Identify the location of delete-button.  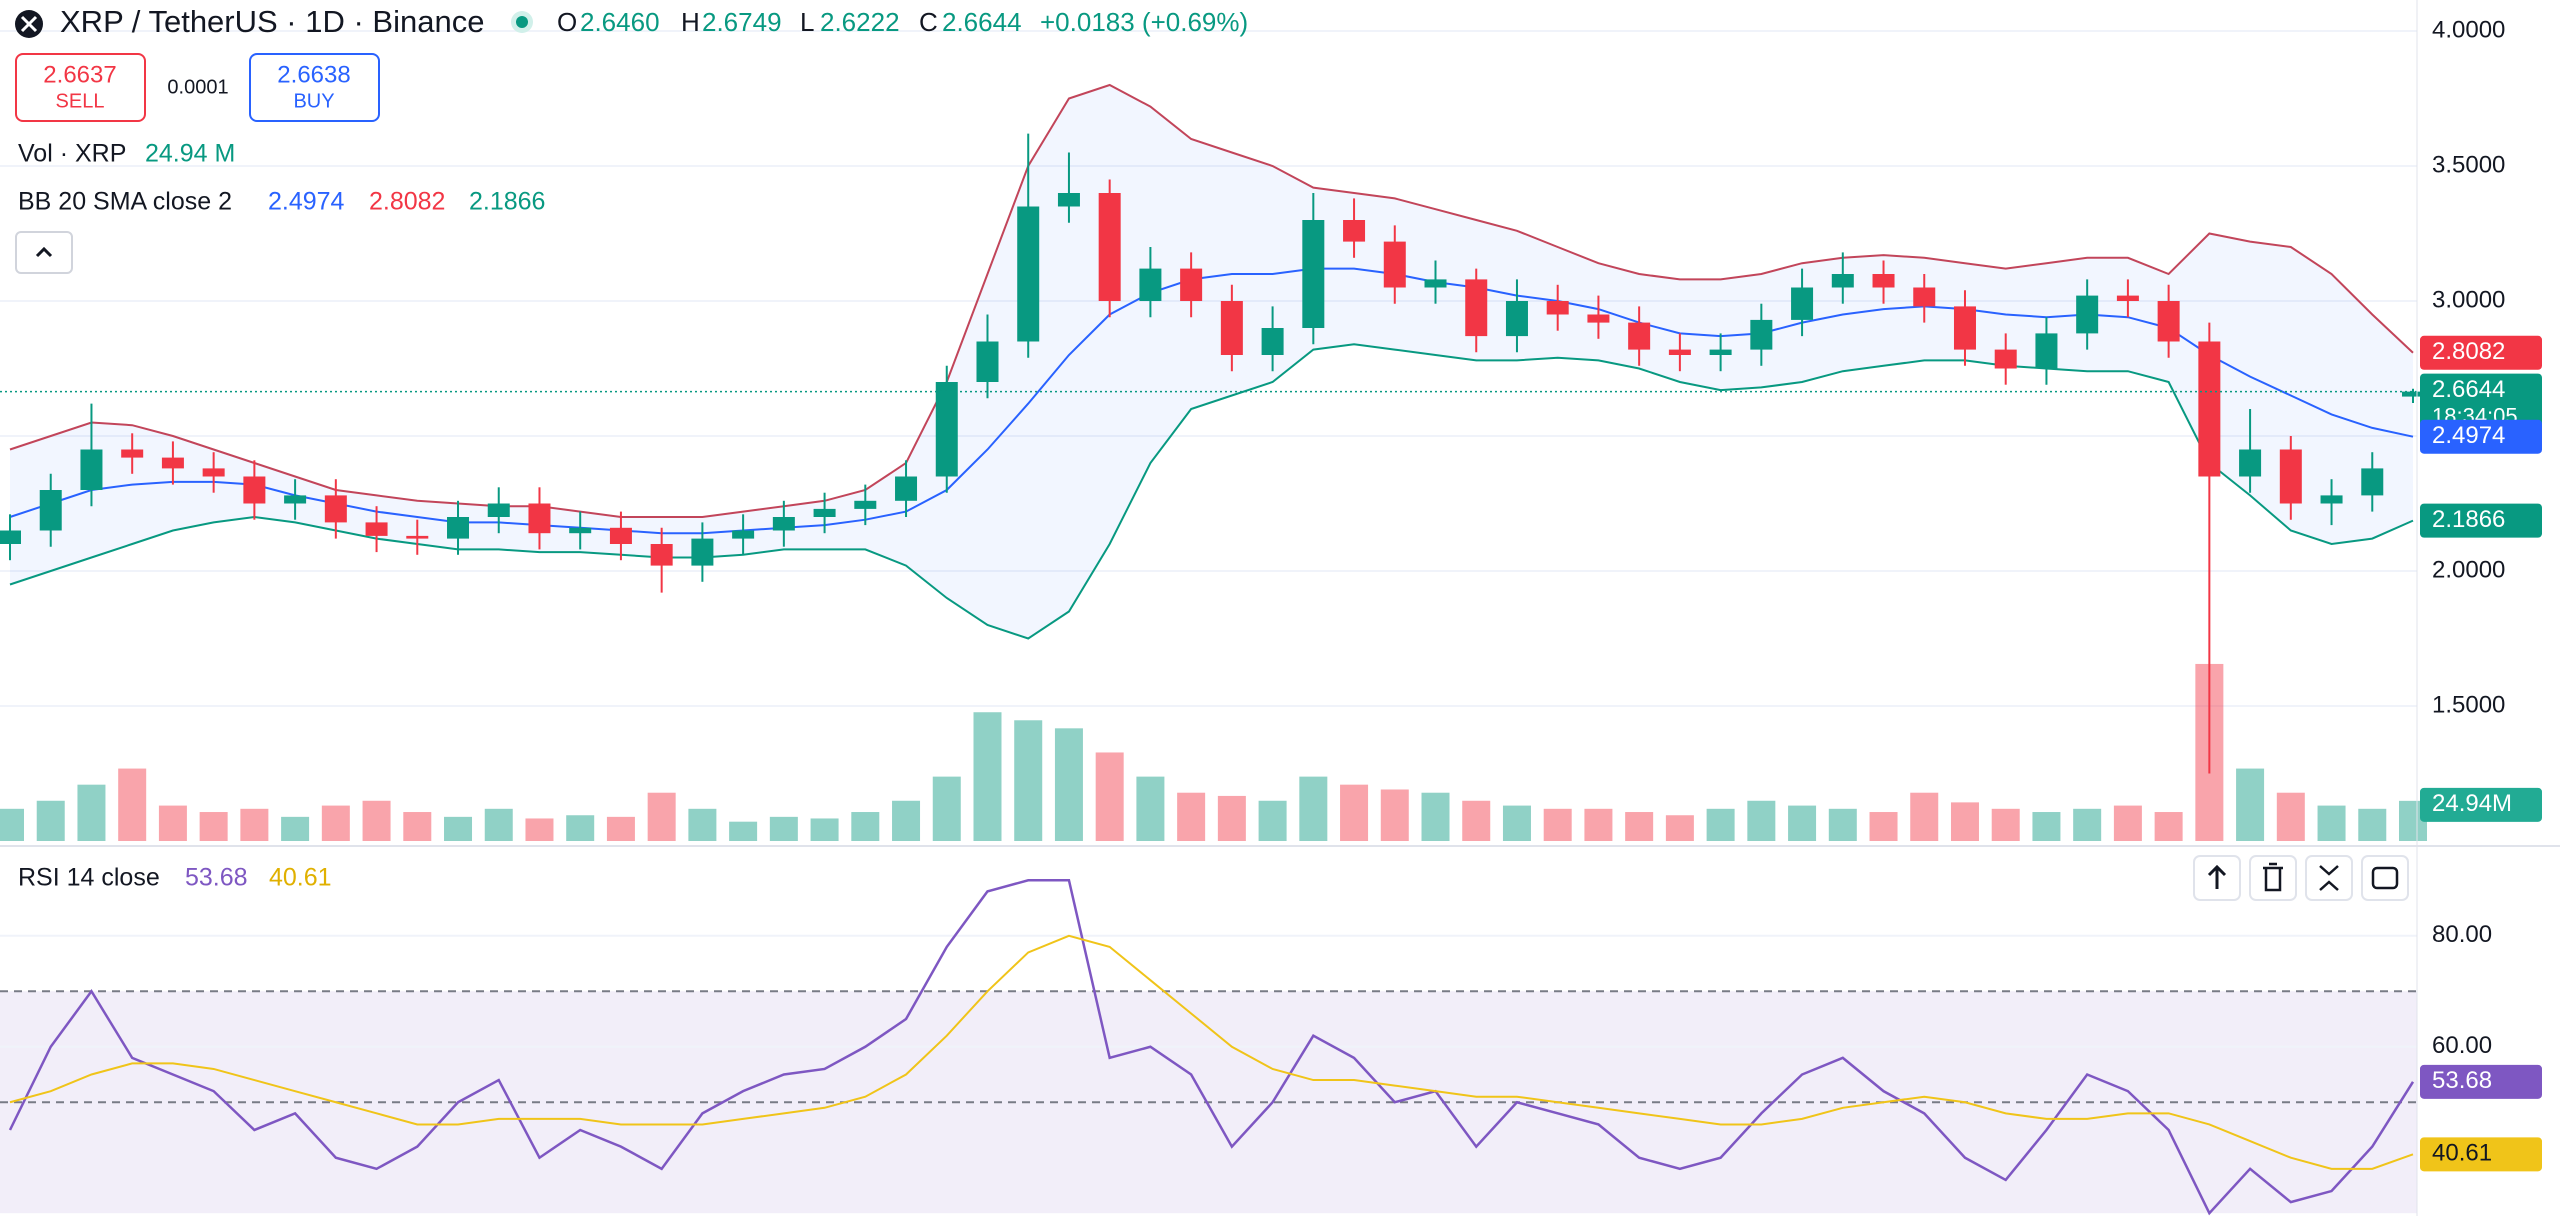
(2273, 878).